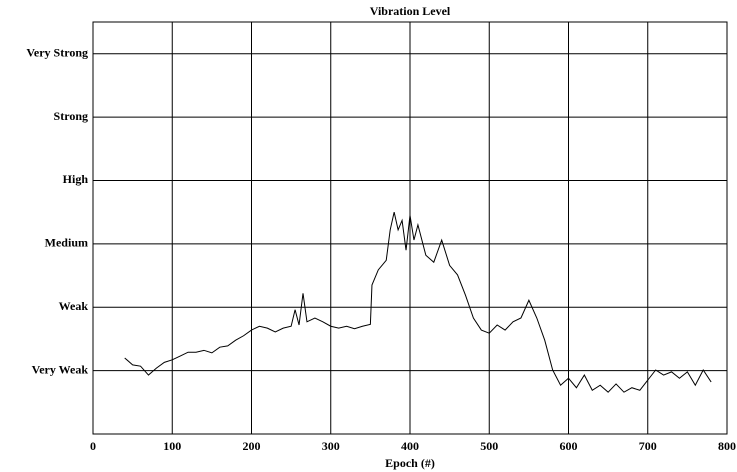  I want to click on y-tick-label: Very Strong, so click(57, 52).